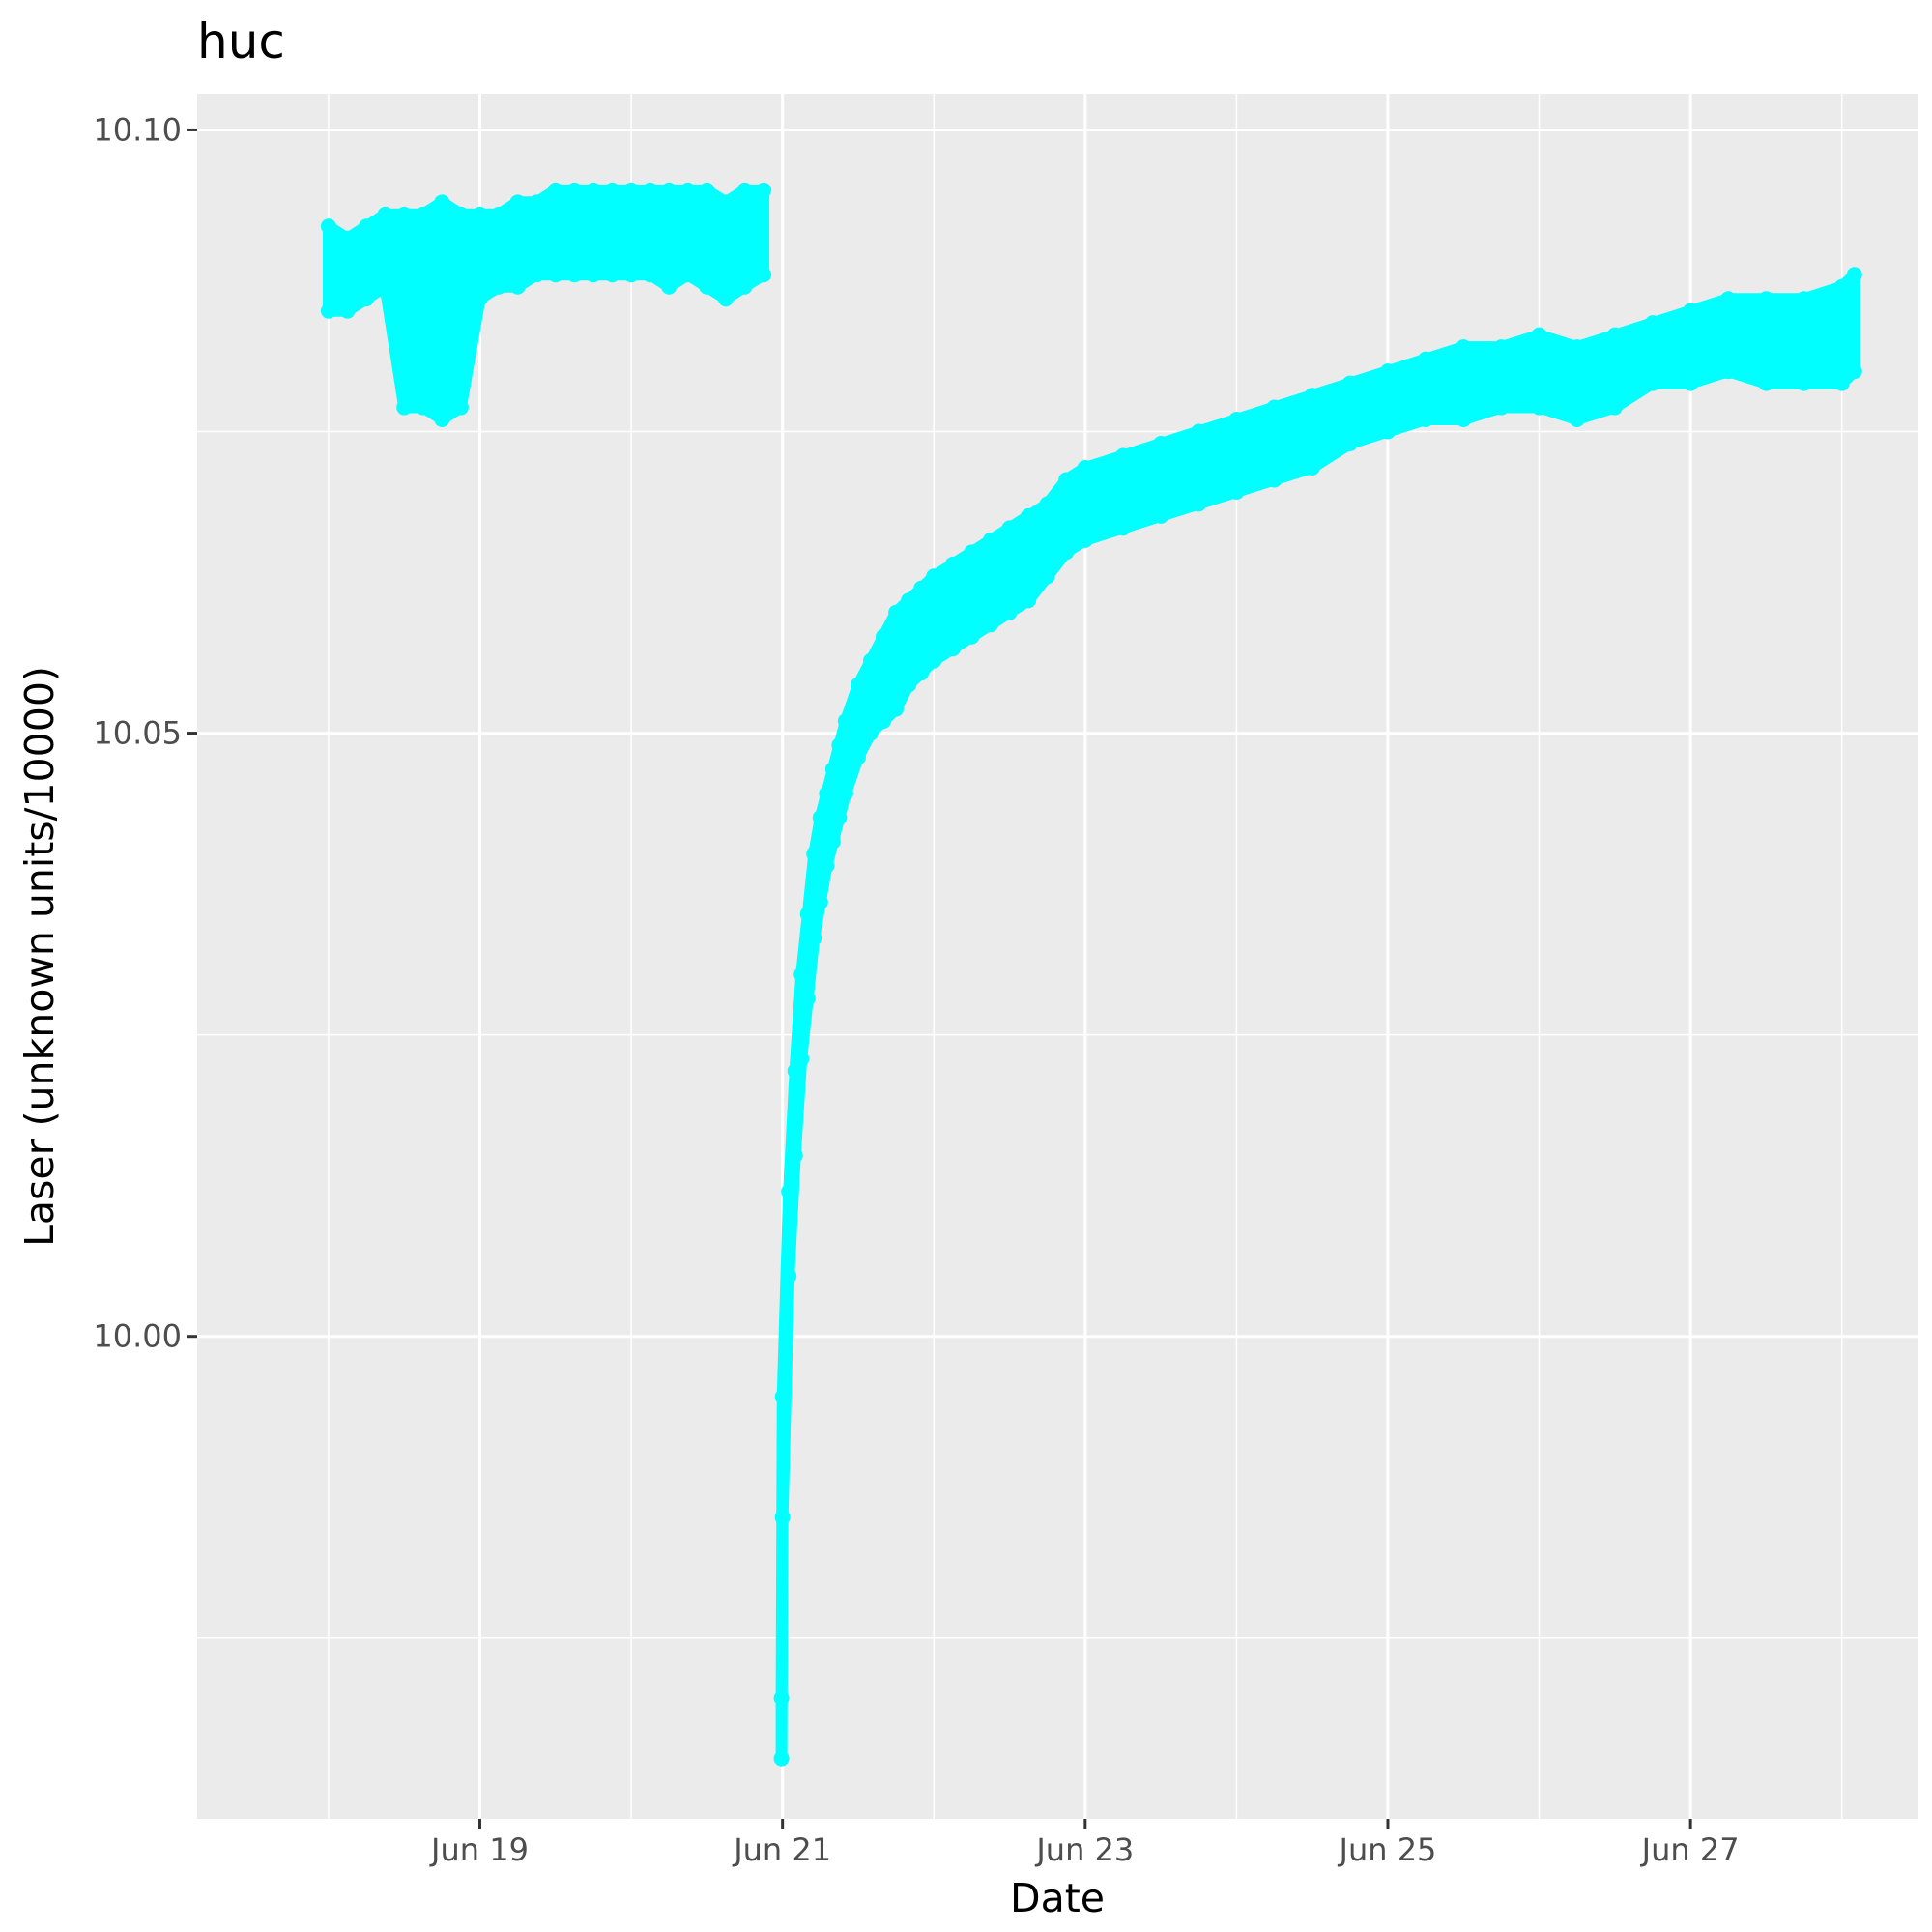 The height and width of the screenshot is (1932, 1932). What do you see at coordinates (1084, 1849) in the screenshot?
I see `x-tick-label: Jun 23` at bounding box center [1084, 1849].